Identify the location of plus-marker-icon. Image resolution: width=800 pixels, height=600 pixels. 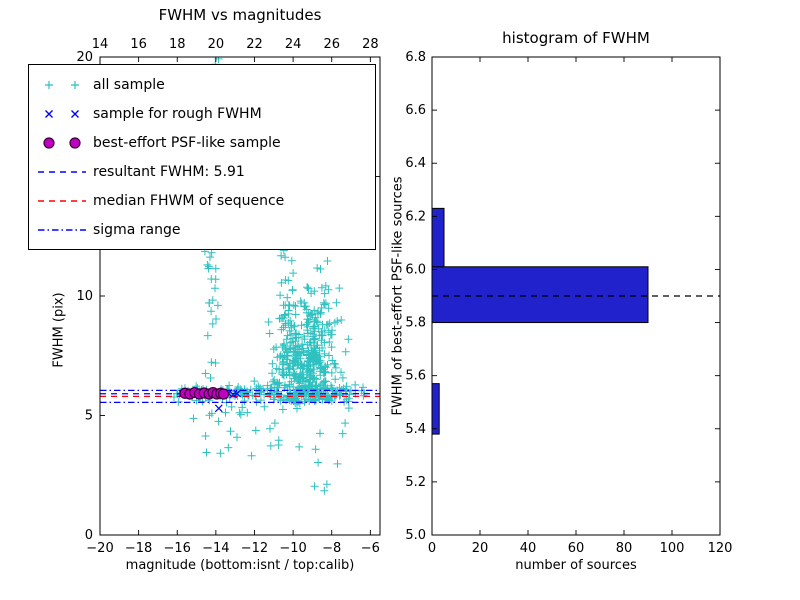
(62, 84).